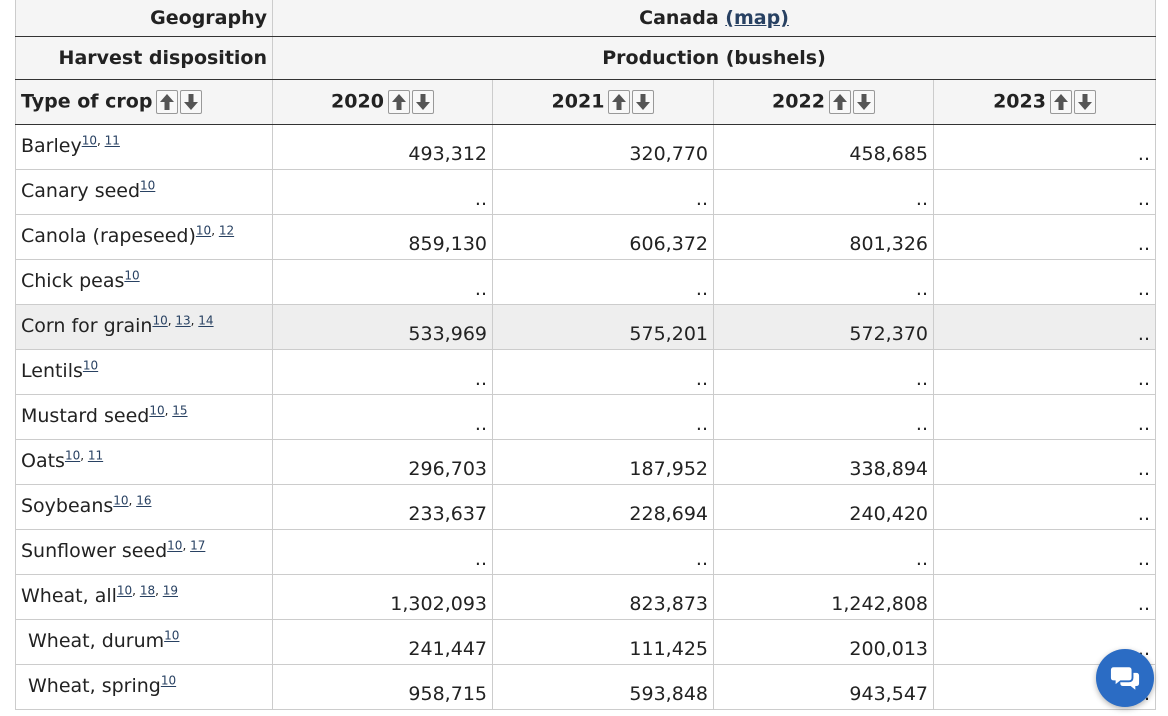 The image size is (1168, 716). I want to click on crop-name: Sunflower seed, so click(94, 551).